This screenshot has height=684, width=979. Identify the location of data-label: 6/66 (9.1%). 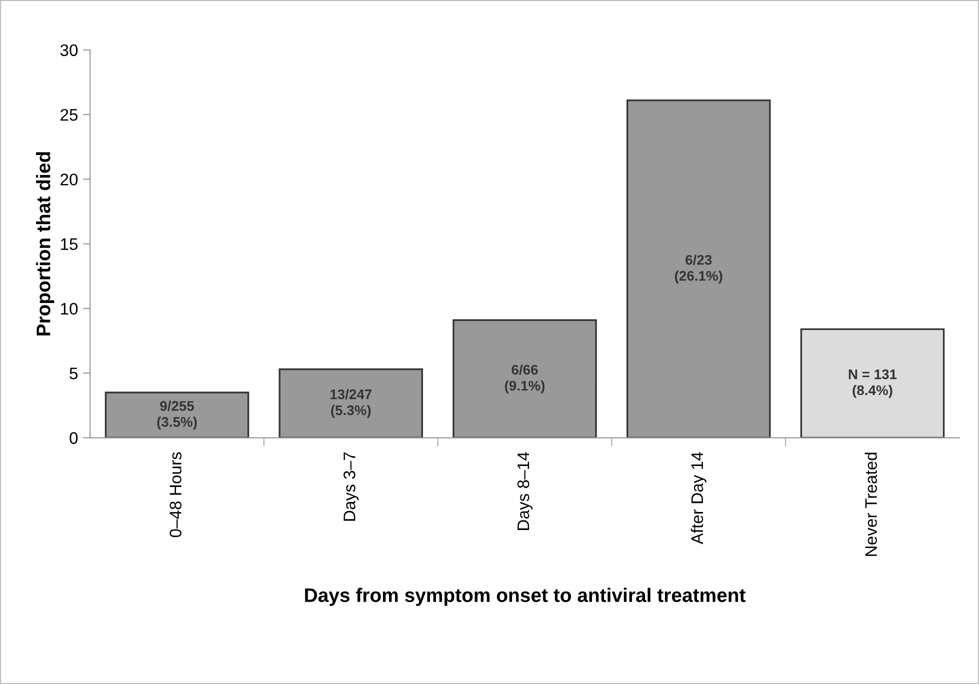
(524, 379).